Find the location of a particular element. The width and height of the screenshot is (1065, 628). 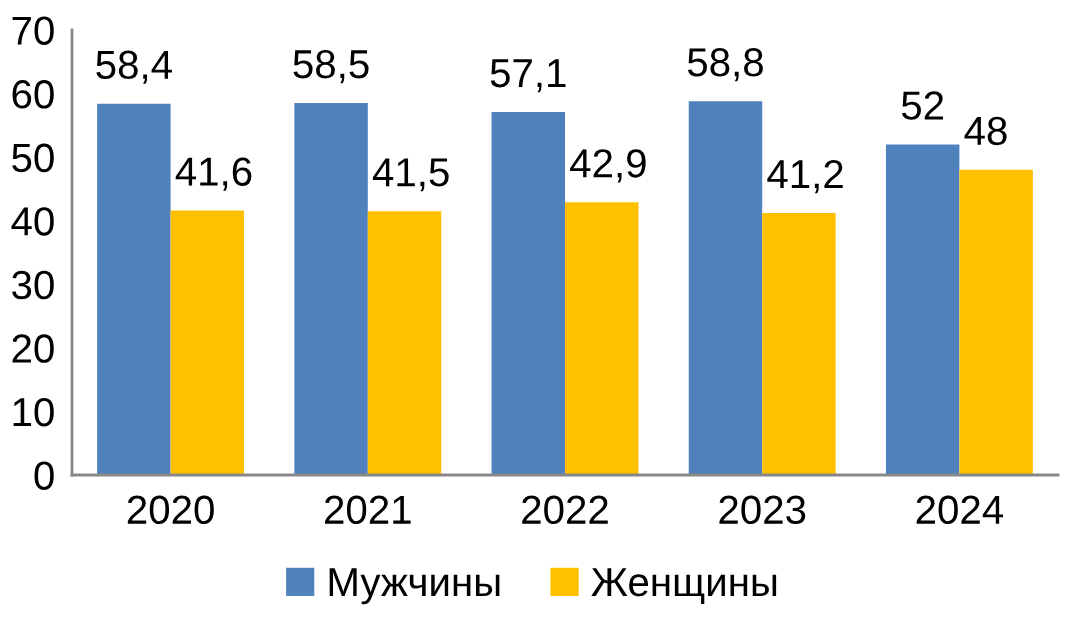

data-label: 48 is located at coordinates (985, 131).